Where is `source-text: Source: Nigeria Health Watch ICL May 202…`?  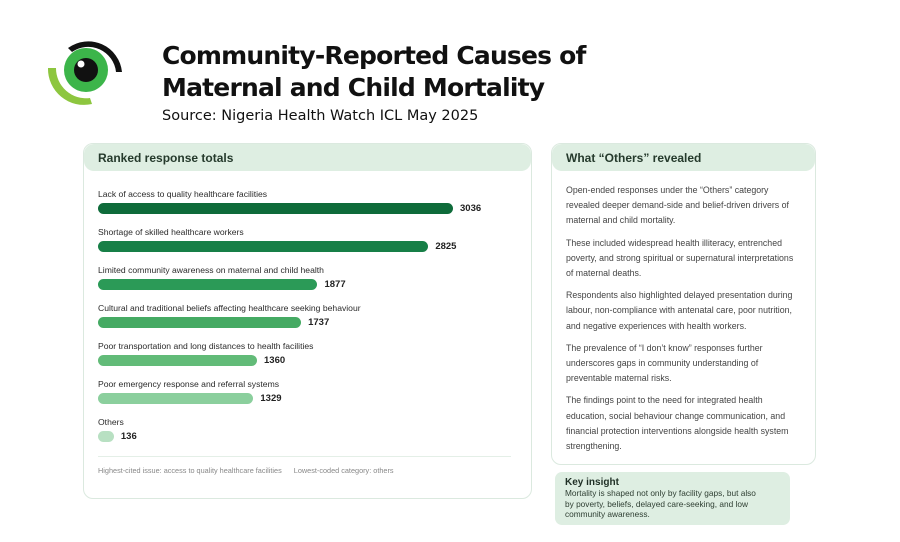 source-text: Source: Nigeria Health Watch ICL May 202… is located at coordinates (320, 116).